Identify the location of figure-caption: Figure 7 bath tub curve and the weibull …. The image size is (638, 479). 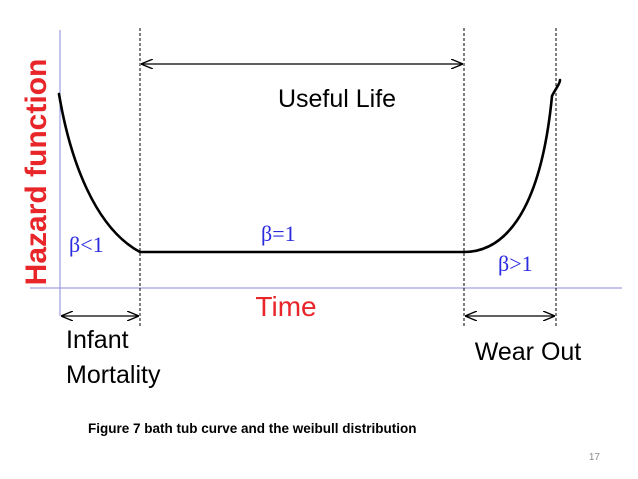
(252, 428).